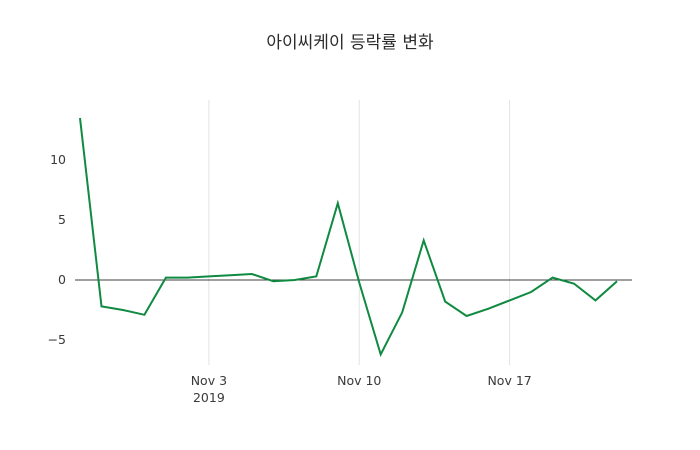  I want to click on x-tick-label: Nov 10, so click(359, 380).